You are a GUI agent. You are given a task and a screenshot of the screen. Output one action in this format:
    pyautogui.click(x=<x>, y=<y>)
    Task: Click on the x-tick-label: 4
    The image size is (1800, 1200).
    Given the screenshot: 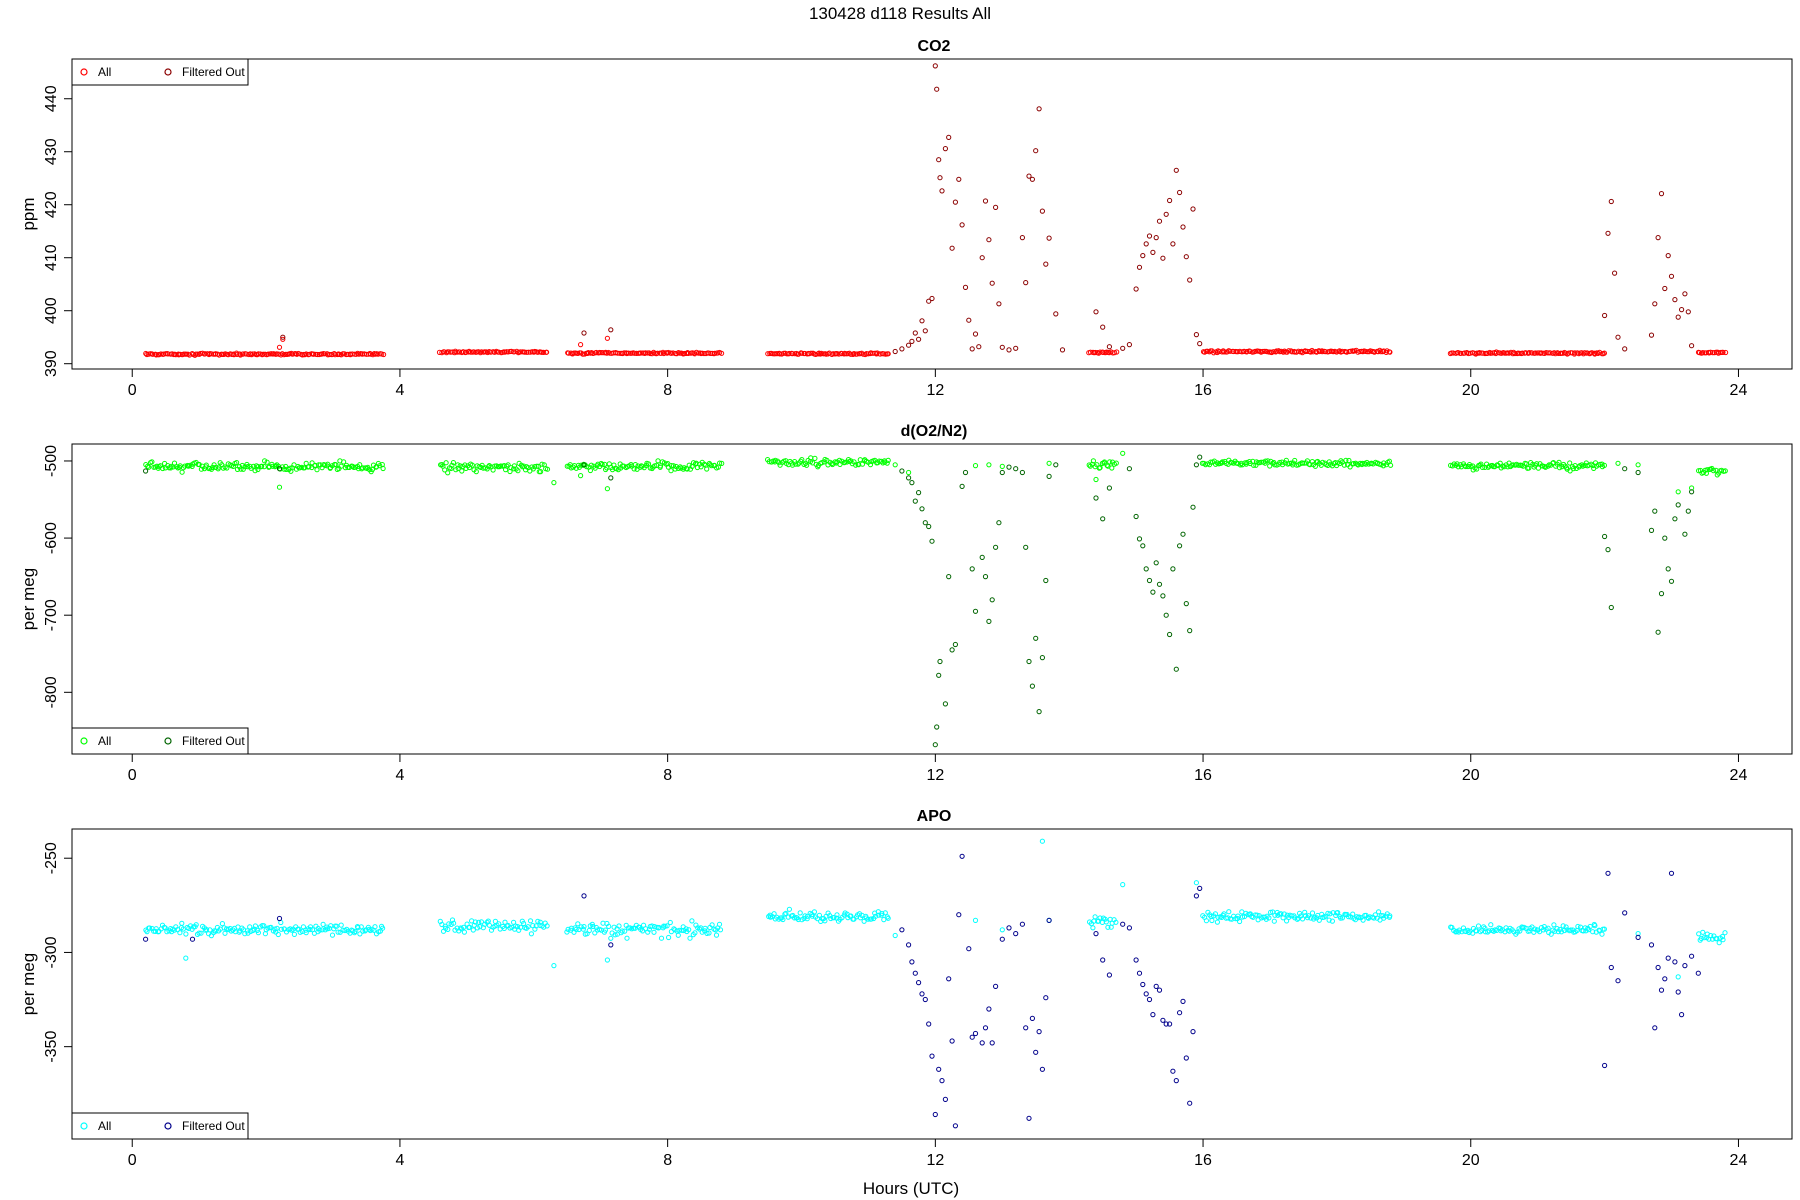 What is the action you would take?
    pyautogui.click(x=399, y=390)
    